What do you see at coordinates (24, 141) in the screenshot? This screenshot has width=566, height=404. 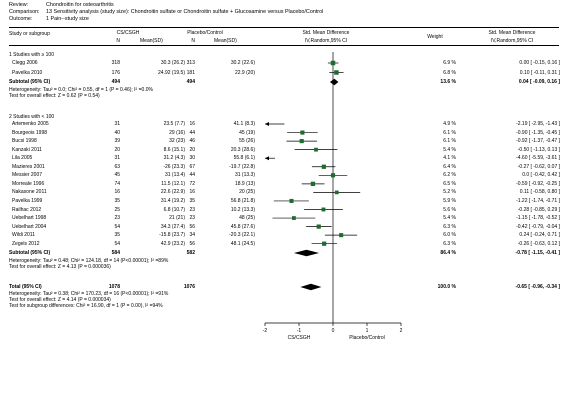 I see `study-name: Bucsi 1998` at bounding box center [24, 141].